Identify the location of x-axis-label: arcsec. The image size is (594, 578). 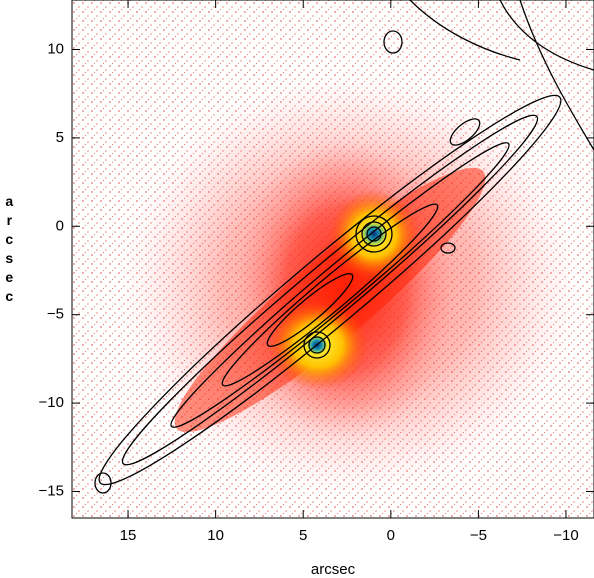
(333, 569).